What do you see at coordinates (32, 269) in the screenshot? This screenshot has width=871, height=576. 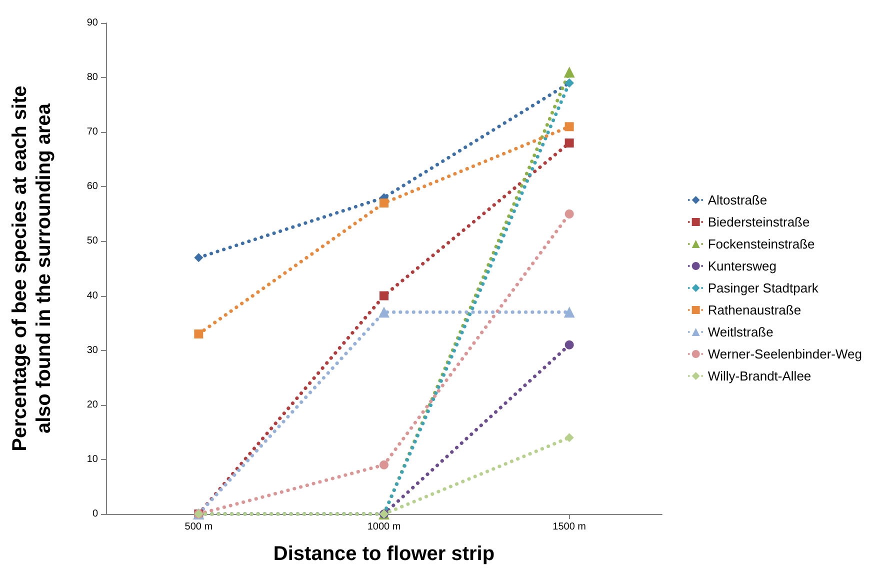 I see `y-axis-title: Percentage of bee species at each site also found in the surrounding area` at bounding box center [32, 269].